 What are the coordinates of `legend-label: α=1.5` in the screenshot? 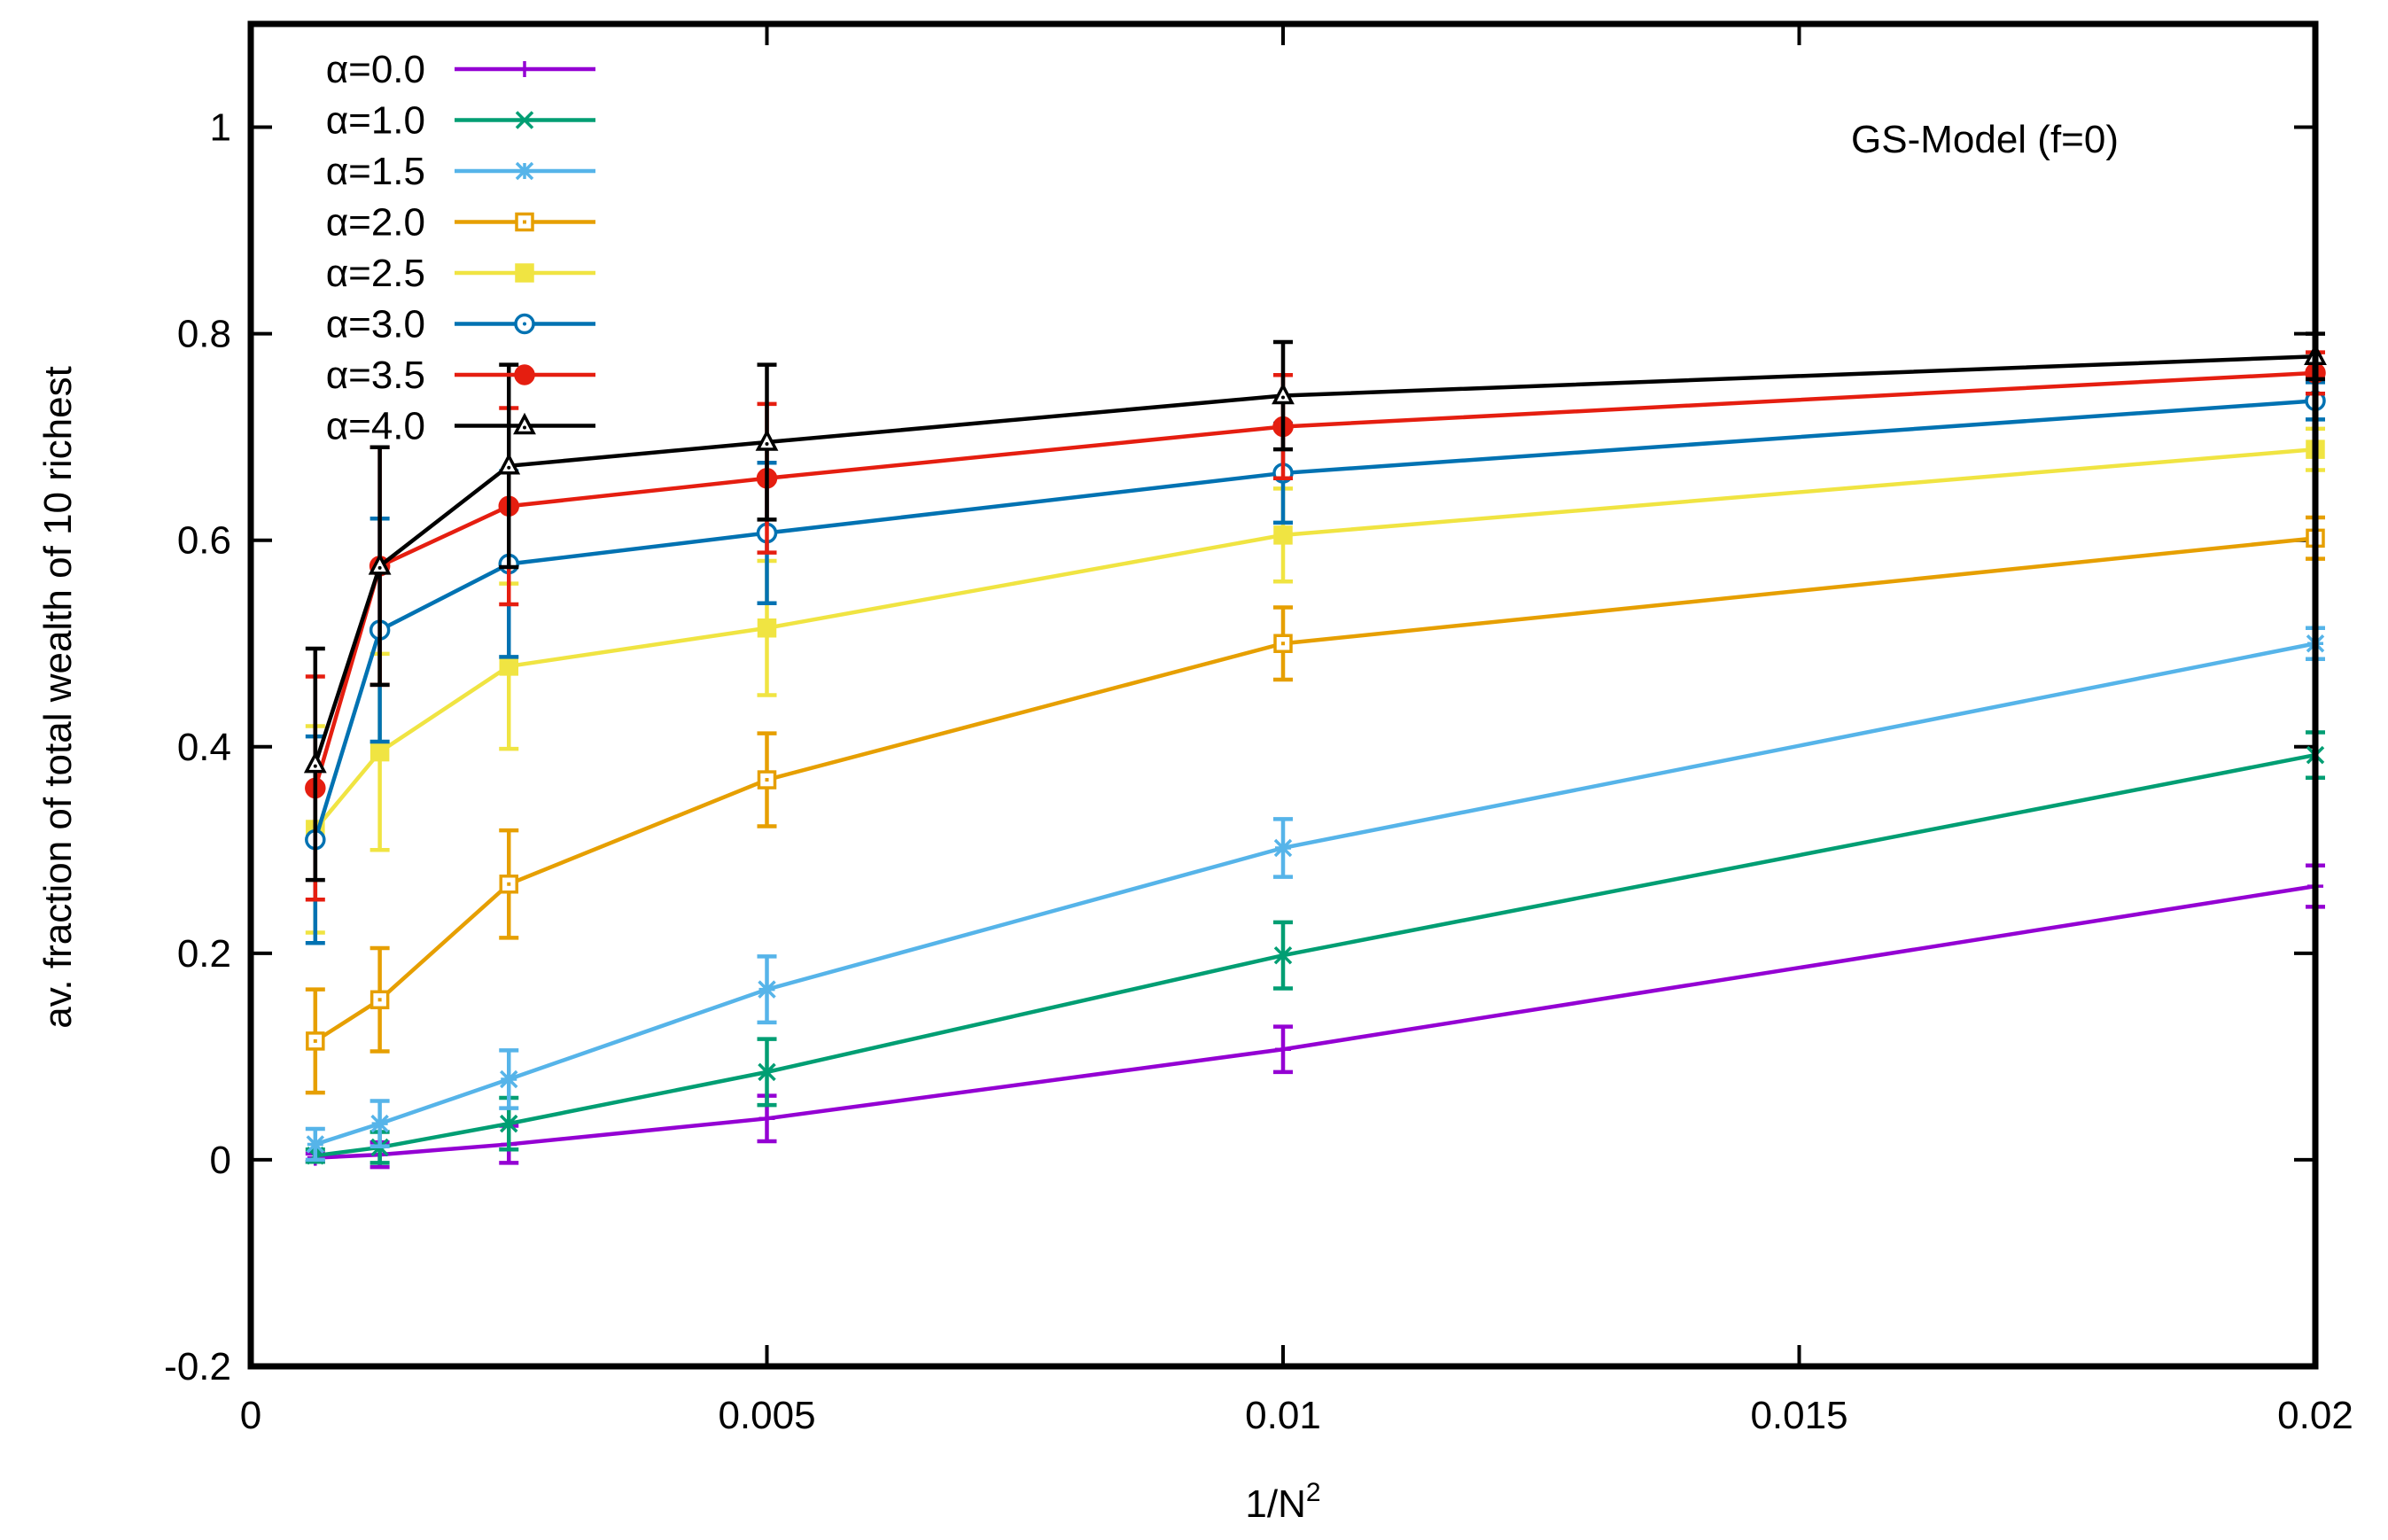 It's located at (375, 171).